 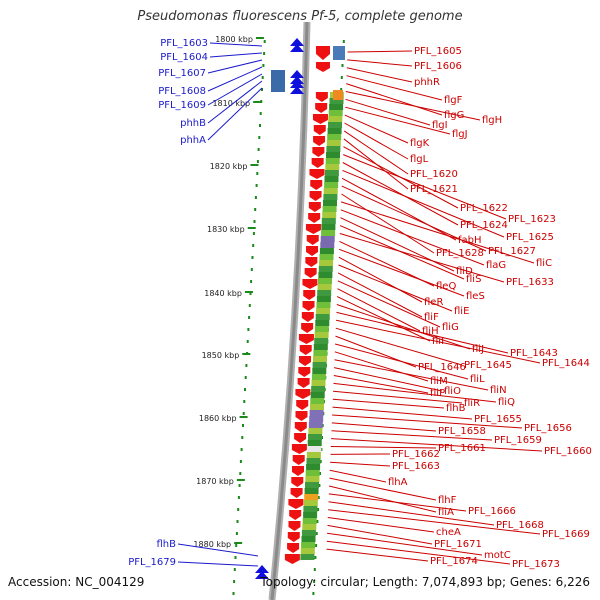 I want to click on right-gene-label: fliS, so click(x=473, y=279).